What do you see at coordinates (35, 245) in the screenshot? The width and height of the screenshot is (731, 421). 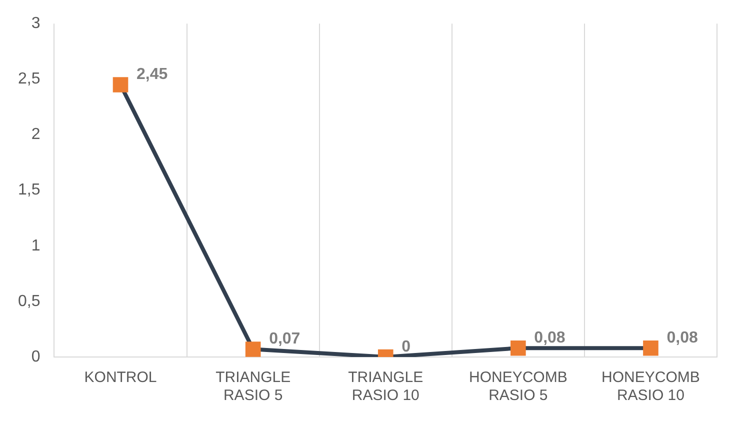 I see `y-tick-label: 1` at bounding box center [35, 245].